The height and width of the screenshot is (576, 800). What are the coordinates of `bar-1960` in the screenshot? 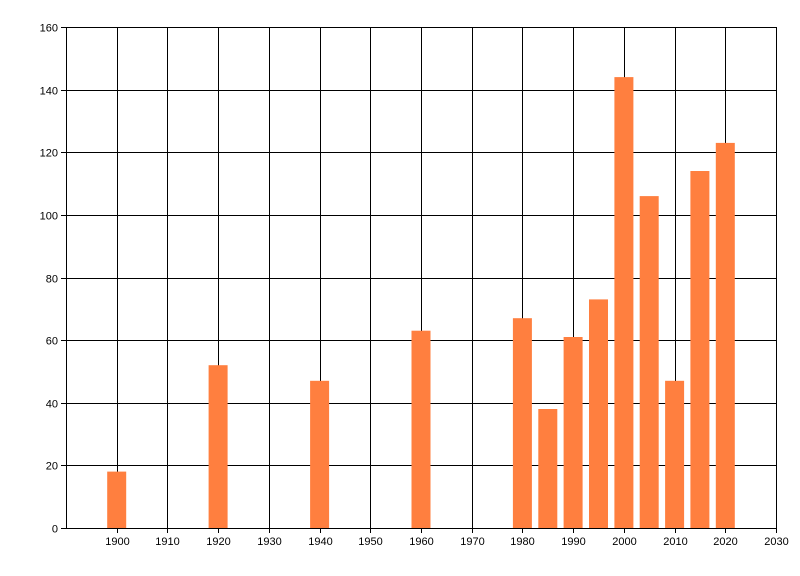 It's located at (421, 429).